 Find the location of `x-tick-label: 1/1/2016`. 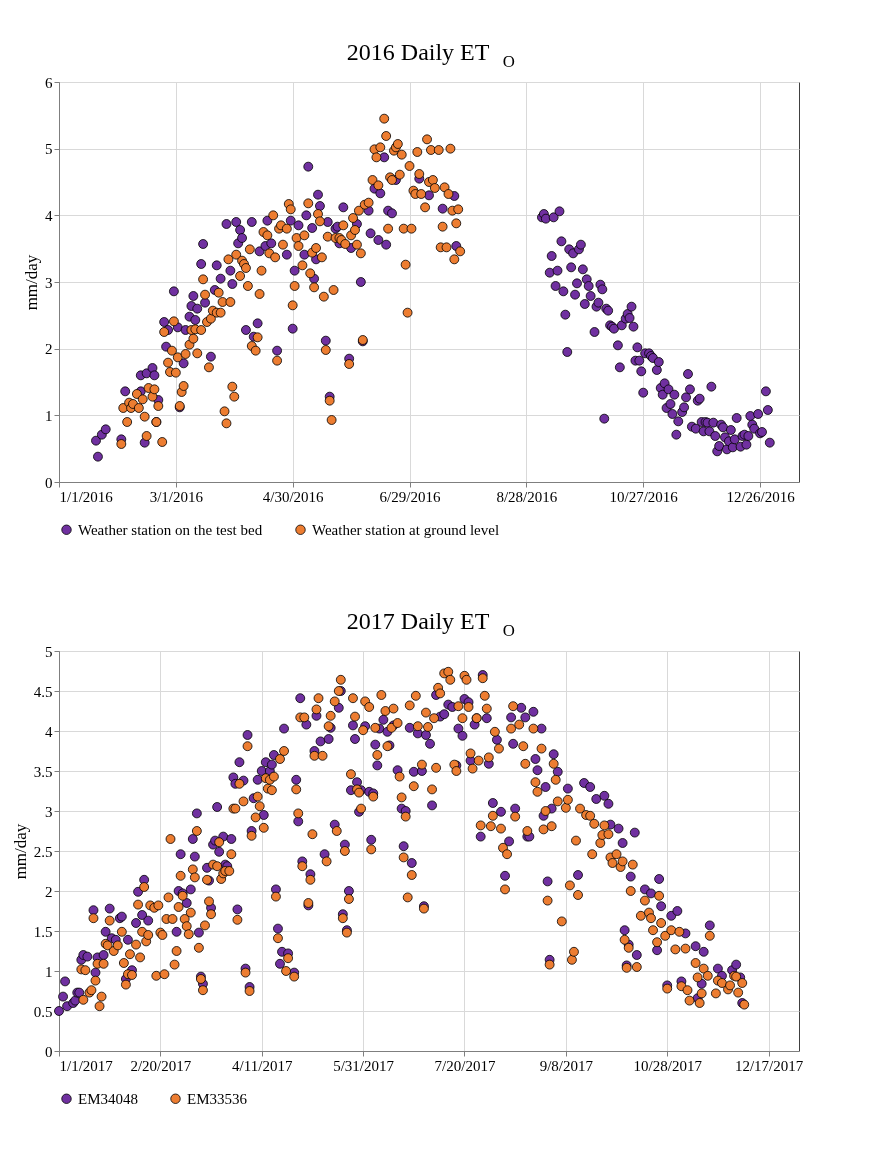

x-tick-label: 1/1/2016 is located at coordinates (86, 496).